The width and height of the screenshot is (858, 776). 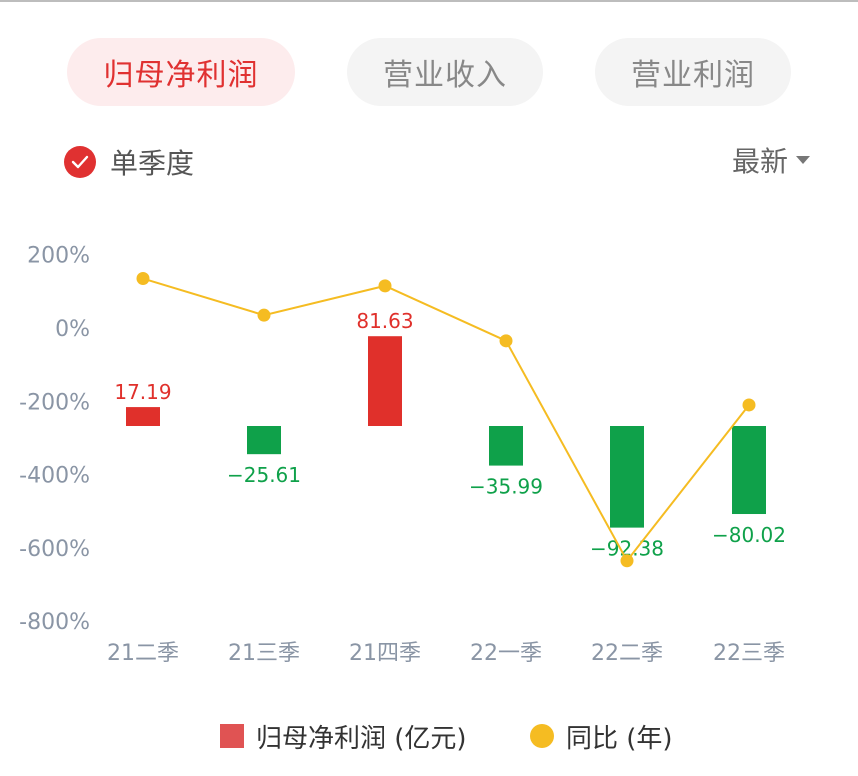 I want to click on y-tick-label: -600%, so click(x=54, y=549).